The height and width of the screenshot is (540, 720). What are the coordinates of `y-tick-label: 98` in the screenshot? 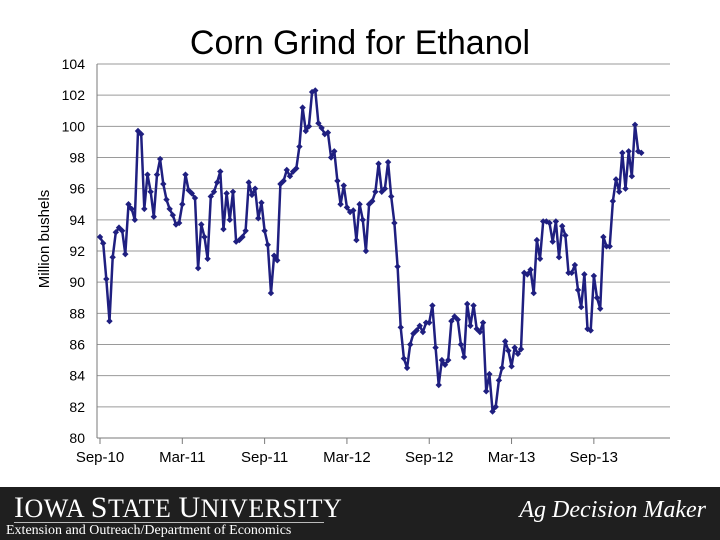 It's located at (77, 158).